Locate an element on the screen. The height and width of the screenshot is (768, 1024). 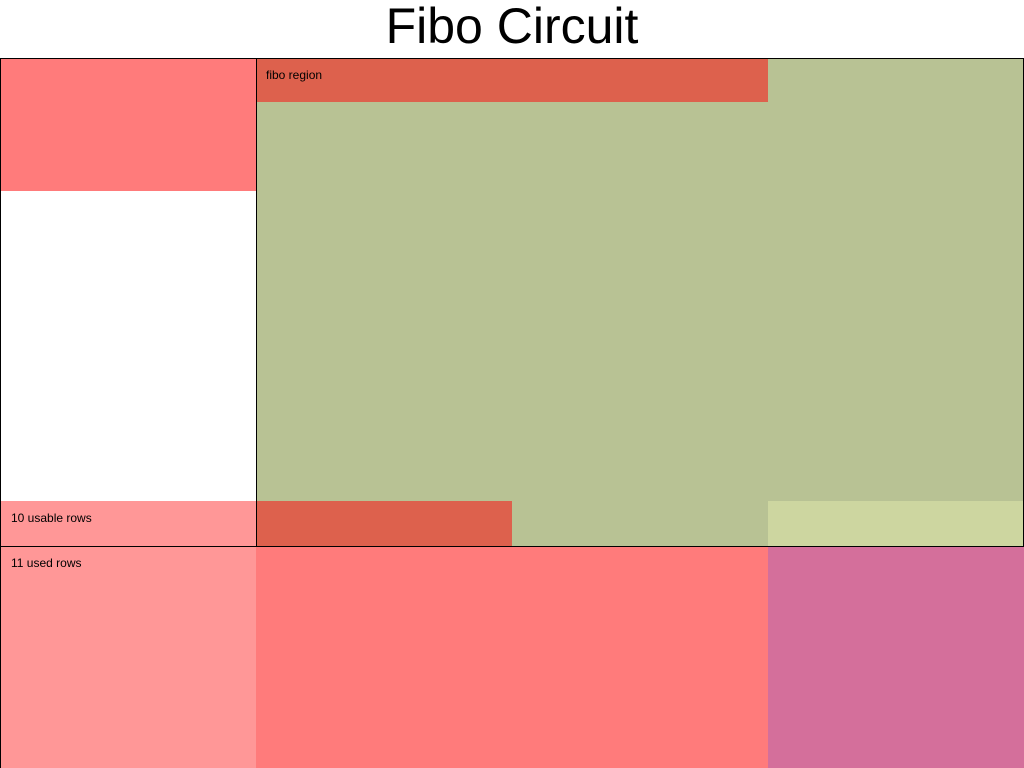
diagram-title: Fibo Circuit is located at coordinates (512, 27).